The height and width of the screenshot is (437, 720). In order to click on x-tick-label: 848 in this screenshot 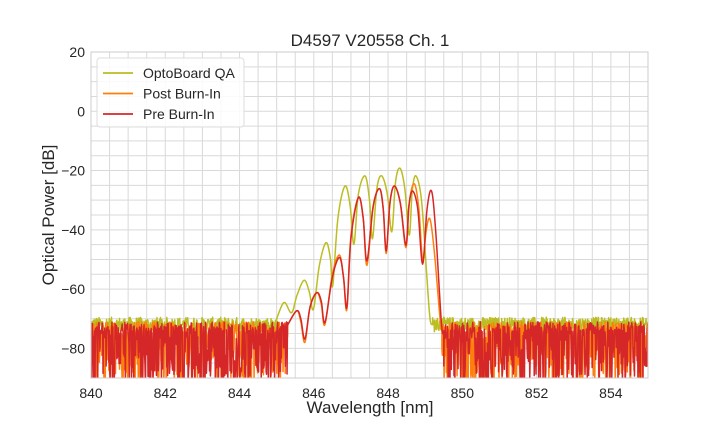, I will do `click(388, 393)`.